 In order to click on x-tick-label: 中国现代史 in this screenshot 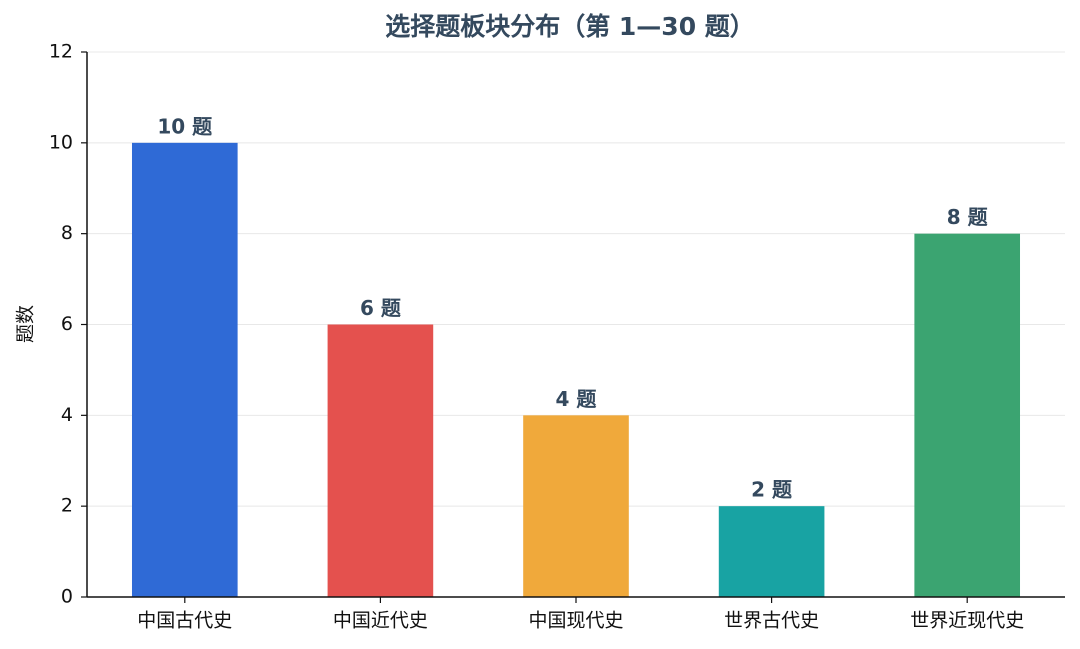, I will do `click(575, 621)`.